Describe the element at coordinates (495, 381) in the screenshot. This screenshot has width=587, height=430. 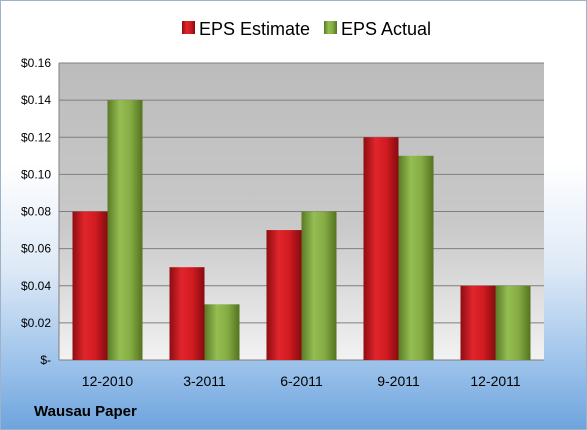
I see `x-tick-label: 12-2011` at that location.